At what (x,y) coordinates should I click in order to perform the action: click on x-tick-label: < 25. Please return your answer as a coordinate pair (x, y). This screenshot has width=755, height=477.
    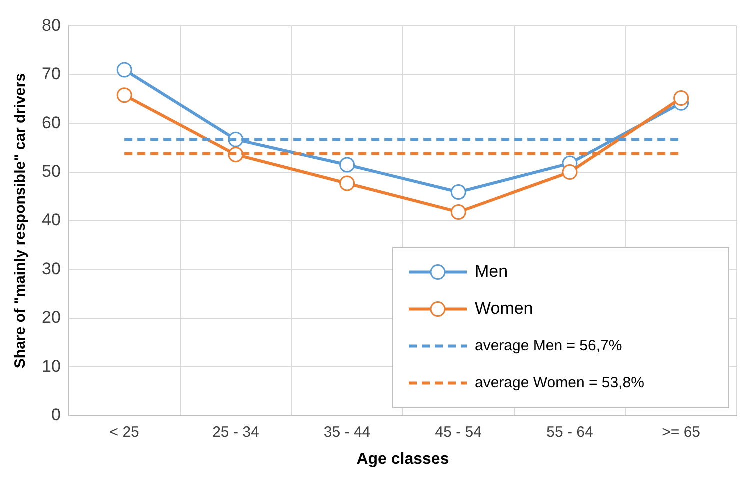
    Looking at the image, I should click on (125, 432).